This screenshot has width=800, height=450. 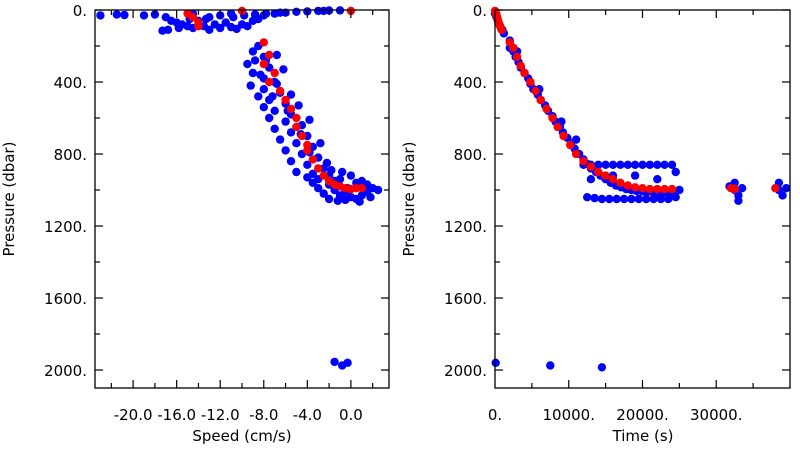 I want to click on x-tick-label: -8.0, so click(x=263, y=415).